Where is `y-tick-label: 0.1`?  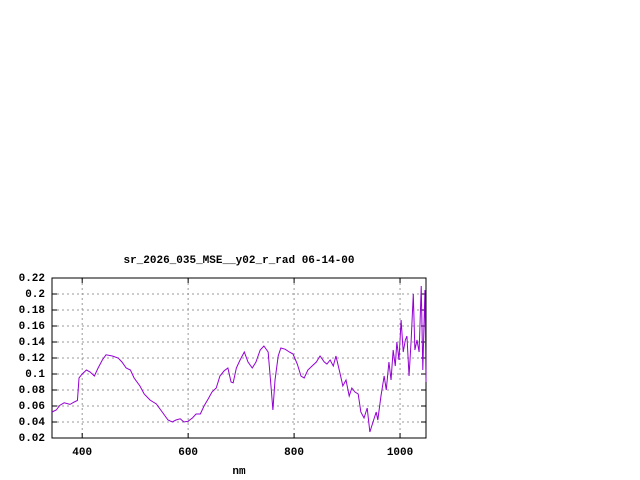
y-tick-label: 0.1 is located at coordinates (35, 375).